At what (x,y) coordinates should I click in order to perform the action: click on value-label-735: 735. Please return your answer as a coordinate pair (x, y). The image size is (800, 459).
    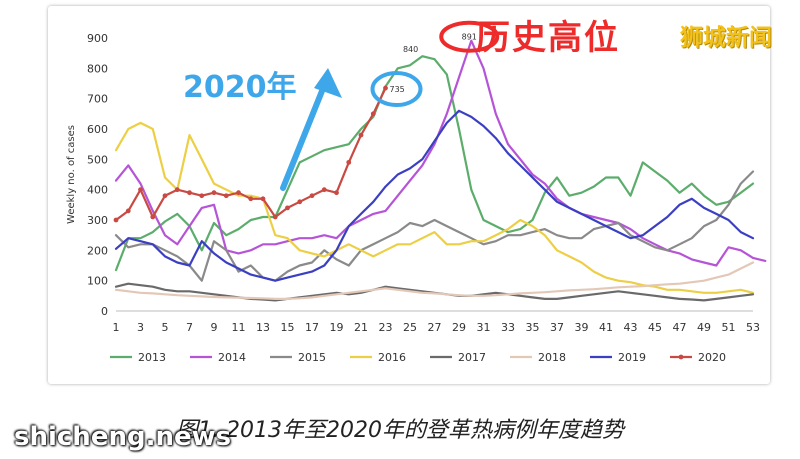
    Looking at the image, I should click on (397, 89).